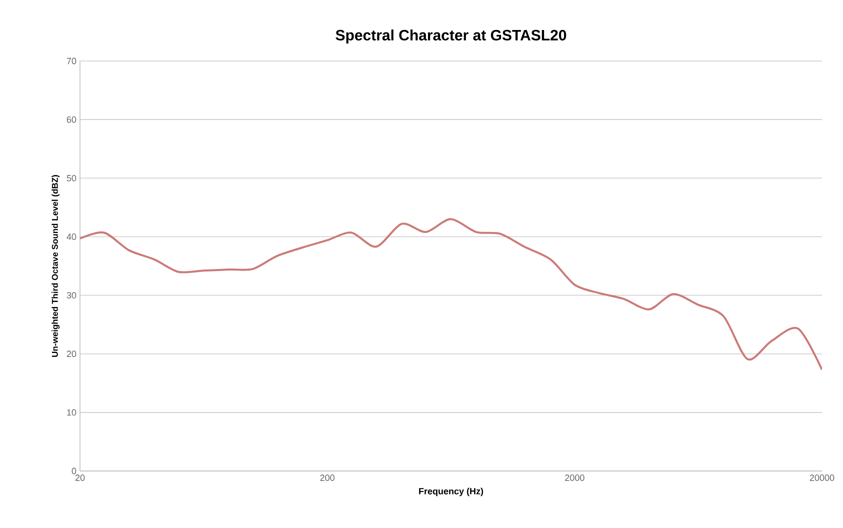 The height and width of the screenshot is (528, 843). What do you see at coordinates (822, 477) in the screenshot?
I see `x-tick-label: 20000` at bounding box center [822, 477].